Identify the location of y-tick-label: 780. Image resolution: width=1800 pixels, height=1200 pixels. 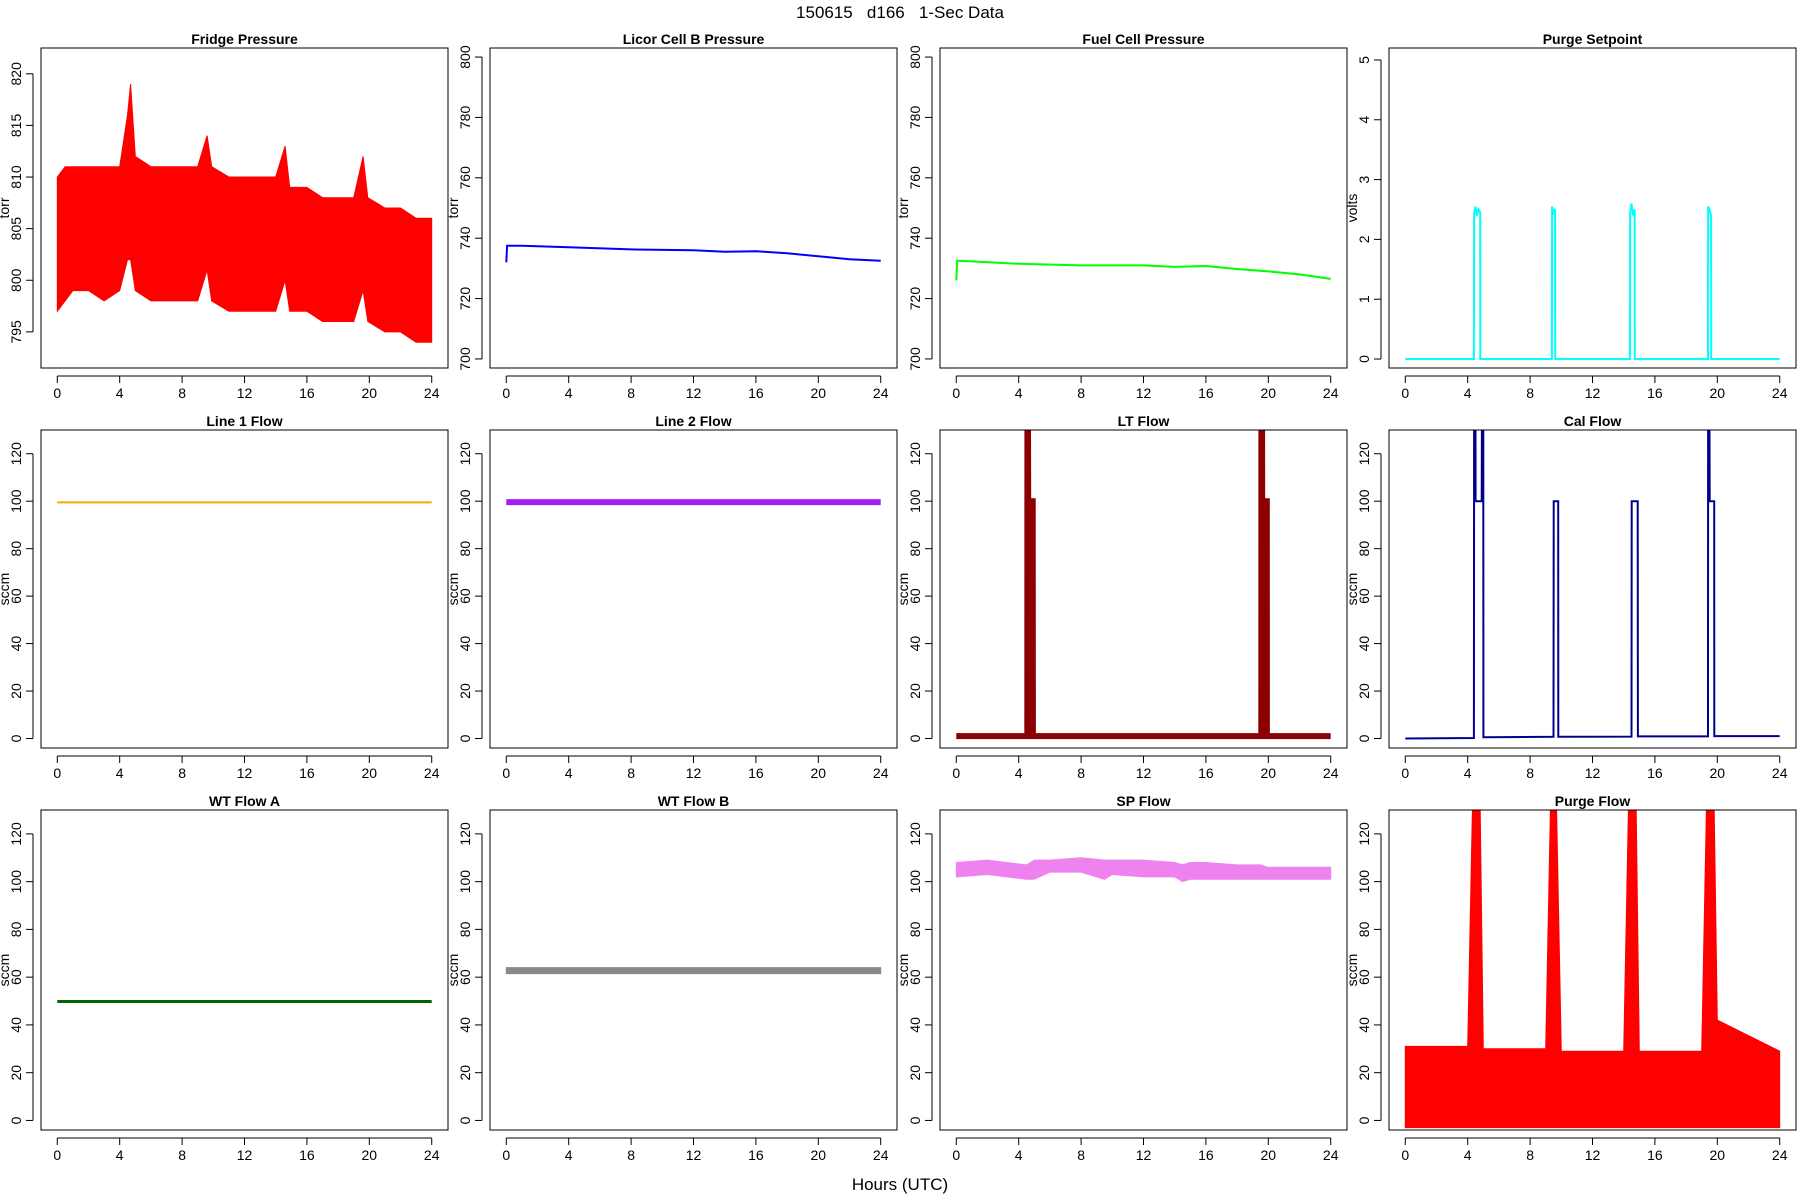
(915, 118).